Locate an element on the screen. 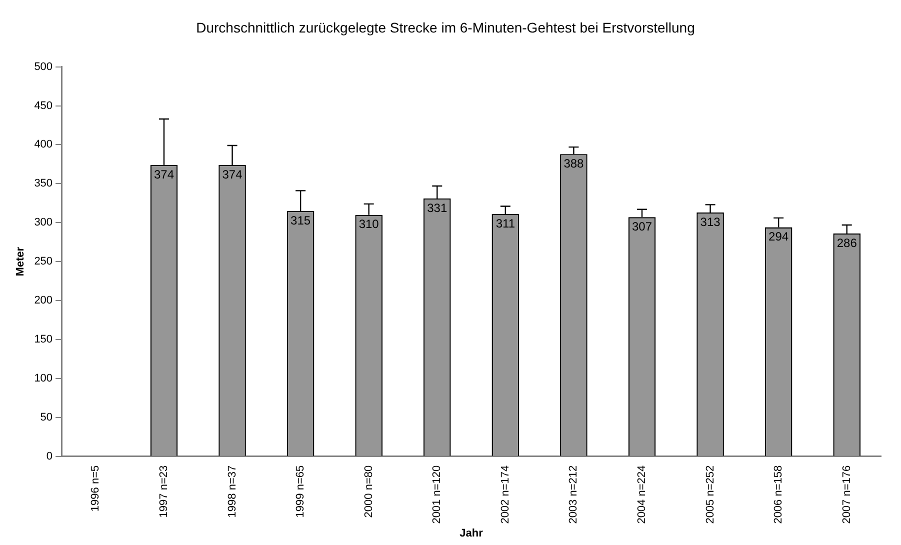  data-label: 313 is located at coordinates (710, 221).